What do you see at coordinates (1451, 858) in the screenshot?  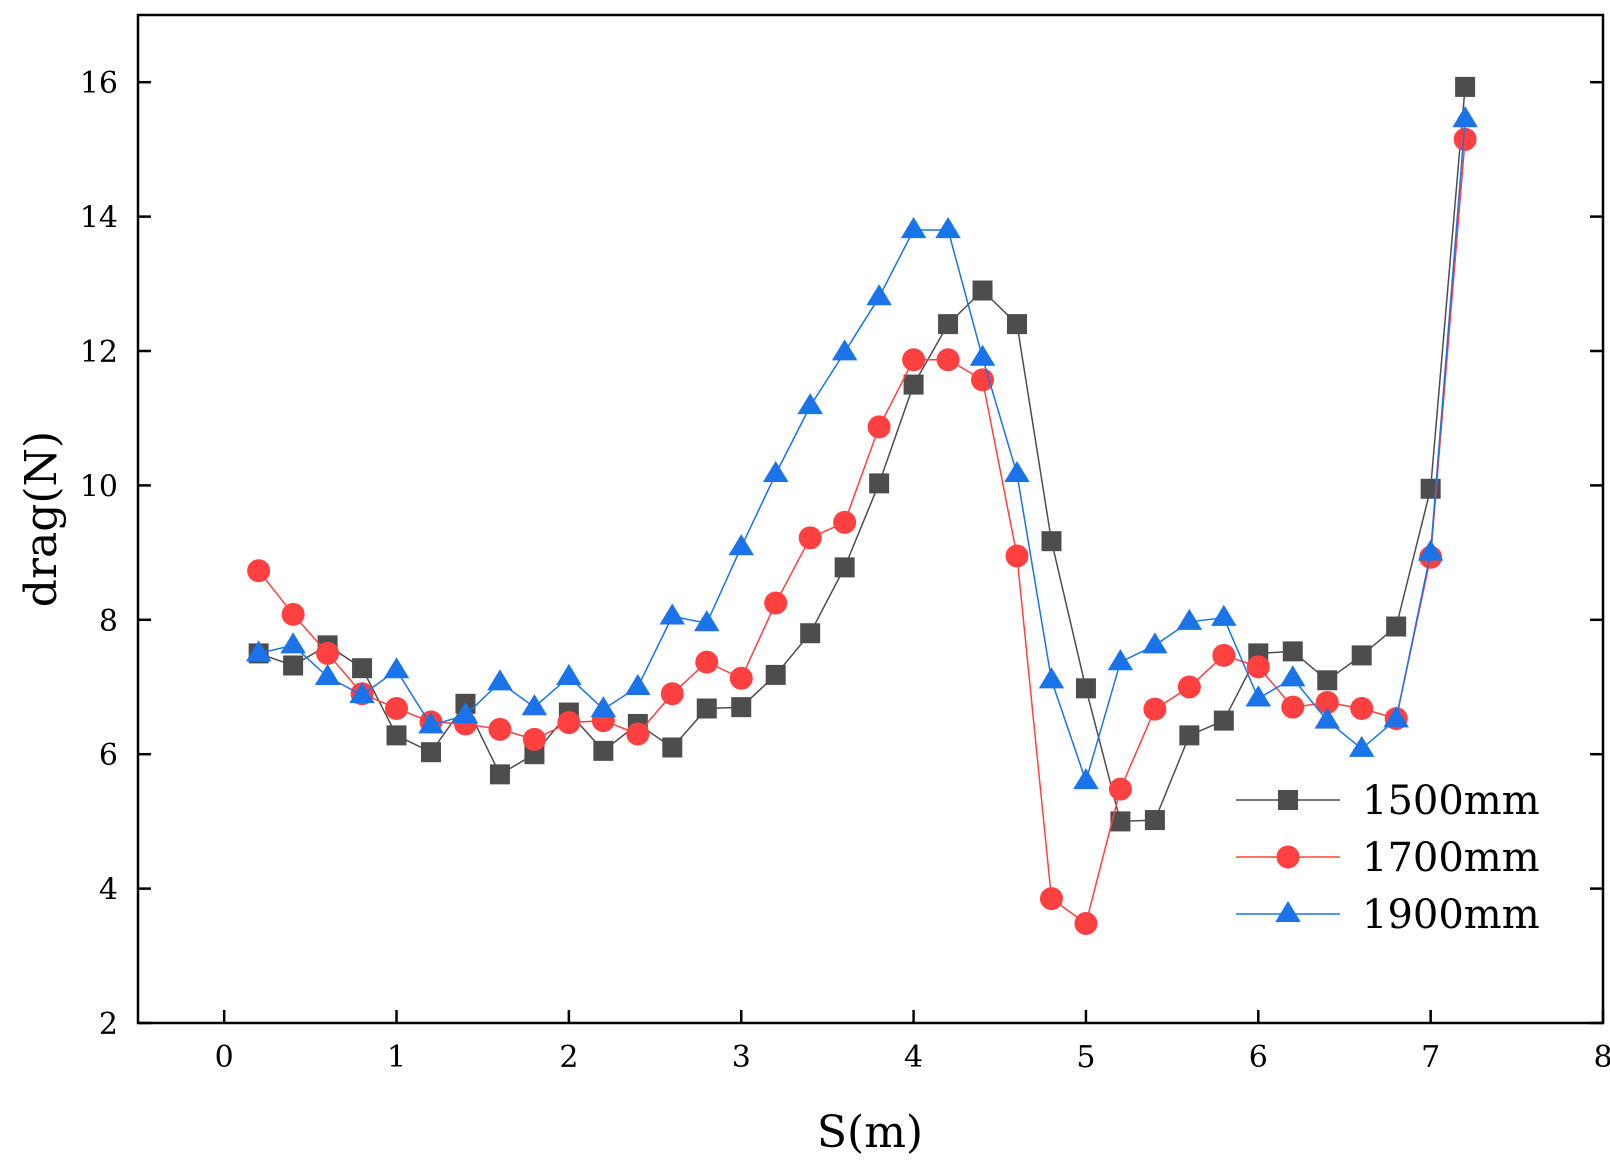 I see `legend-label-1700mm: 1700mm` at bounding box center [1451, 858].